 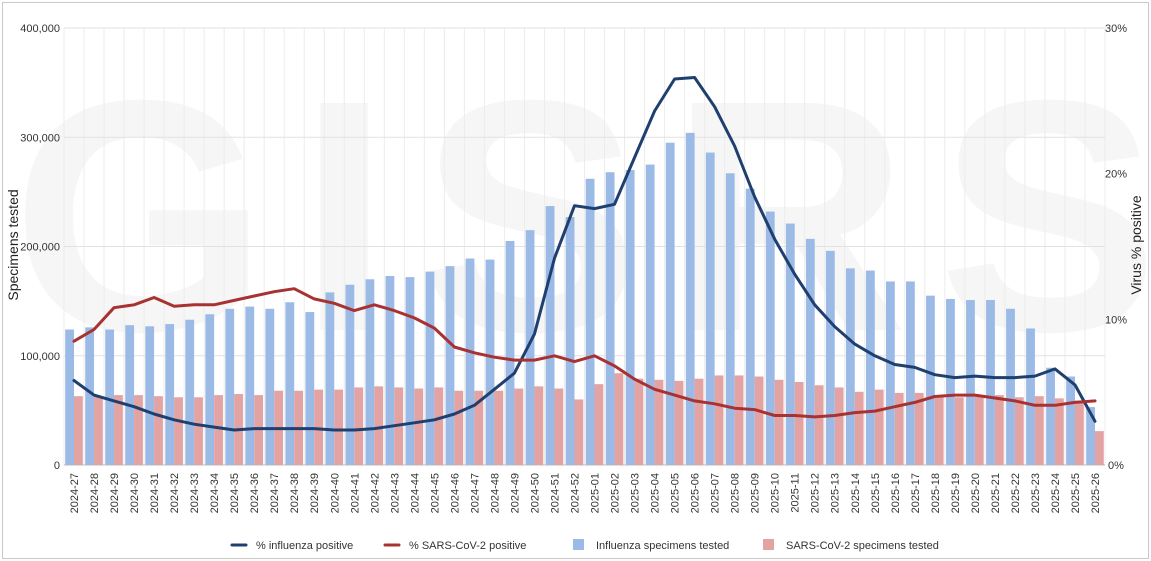 What do you see at coordinates (776, 493) in the screenshot?
I see `x-tick-label: 2025-10` at bounding box center [776, 493].